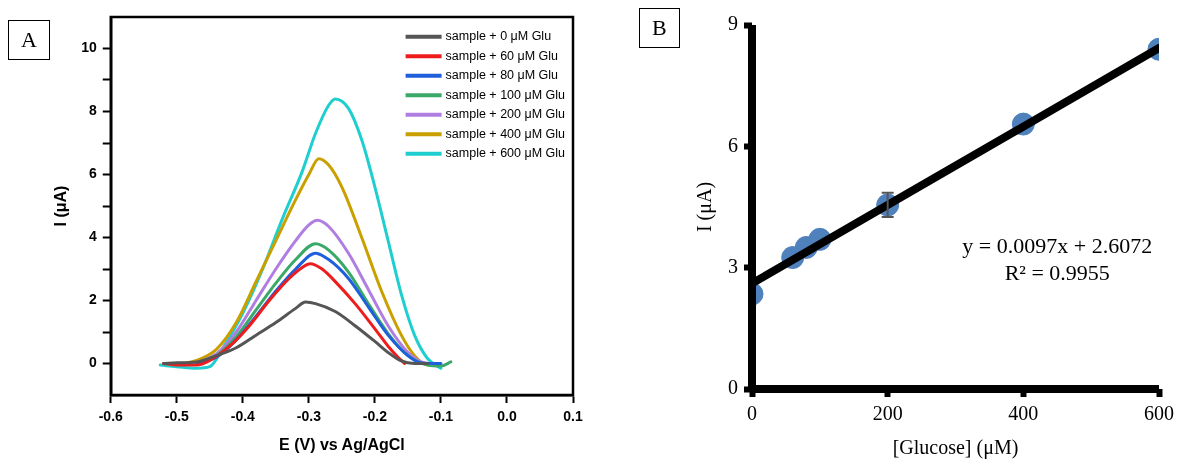 This screenshot has width=1181, height=465. Describe the element at coordinates (296, 332) in the screenshot. I see `line-series` at that location.